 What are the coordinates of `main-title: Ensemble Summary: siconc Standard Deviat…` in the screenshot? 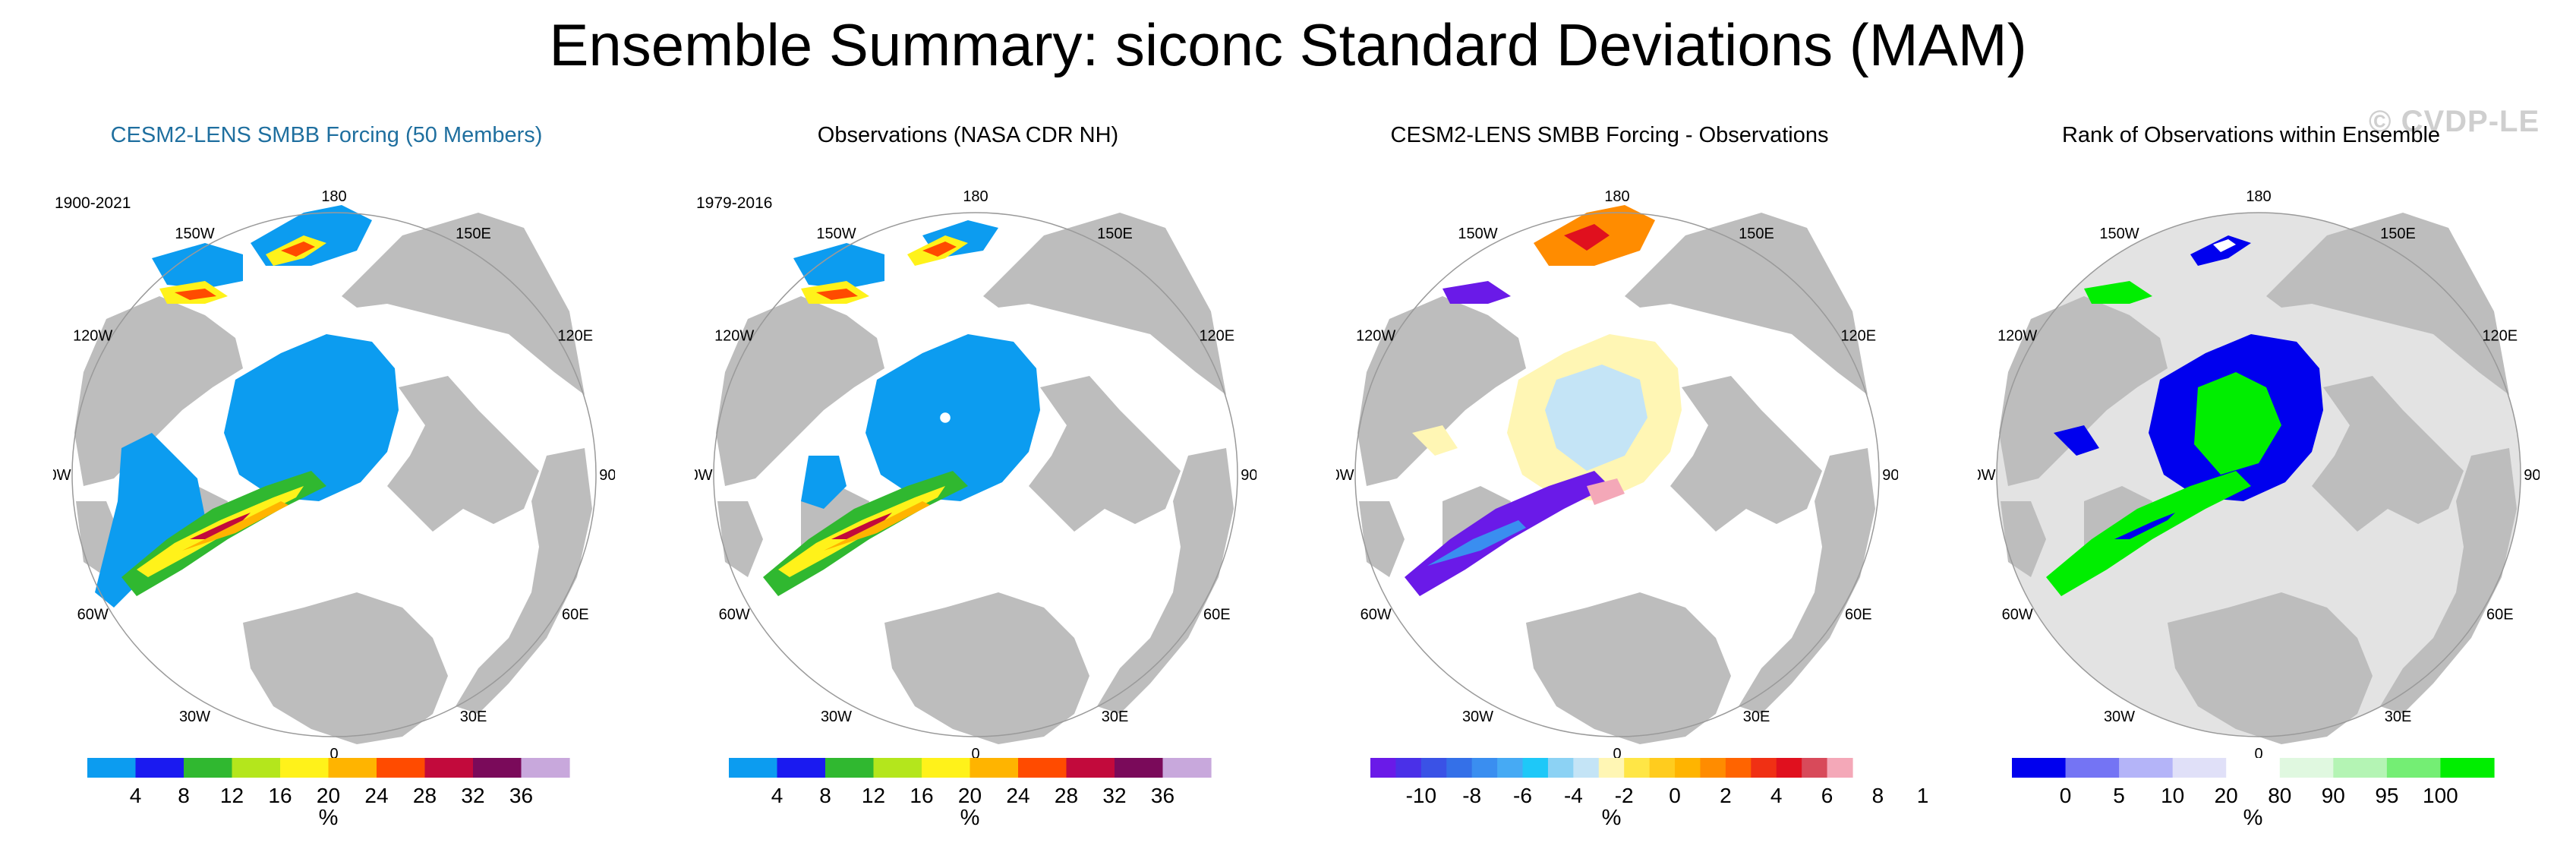 It's located at (1288, 44).